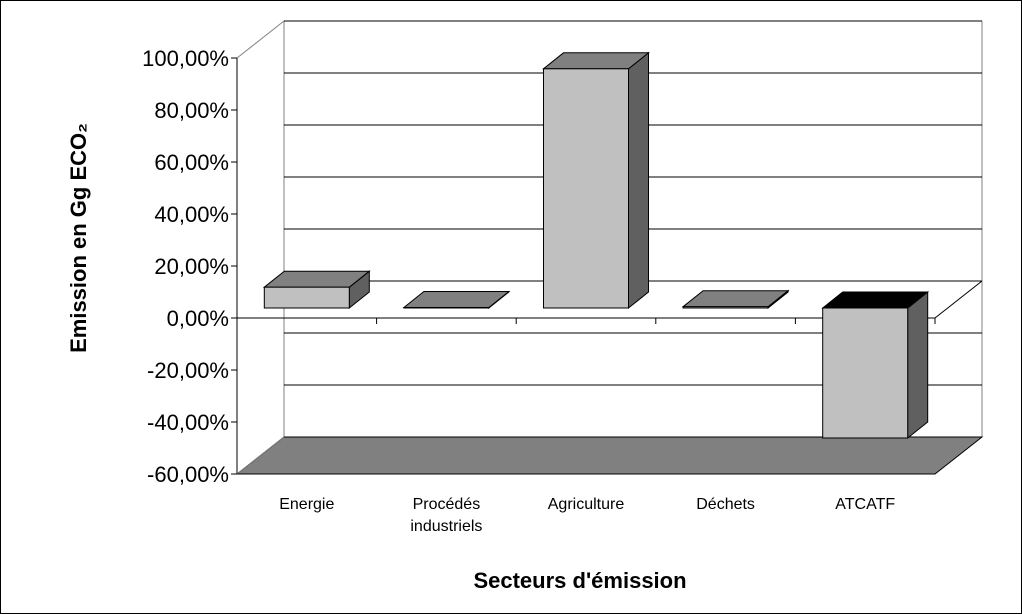  What do you see at coordinates (191, 162) in the screenshot?
I see `y-tick-label: 60,00%` at bounding box center [191, 162].